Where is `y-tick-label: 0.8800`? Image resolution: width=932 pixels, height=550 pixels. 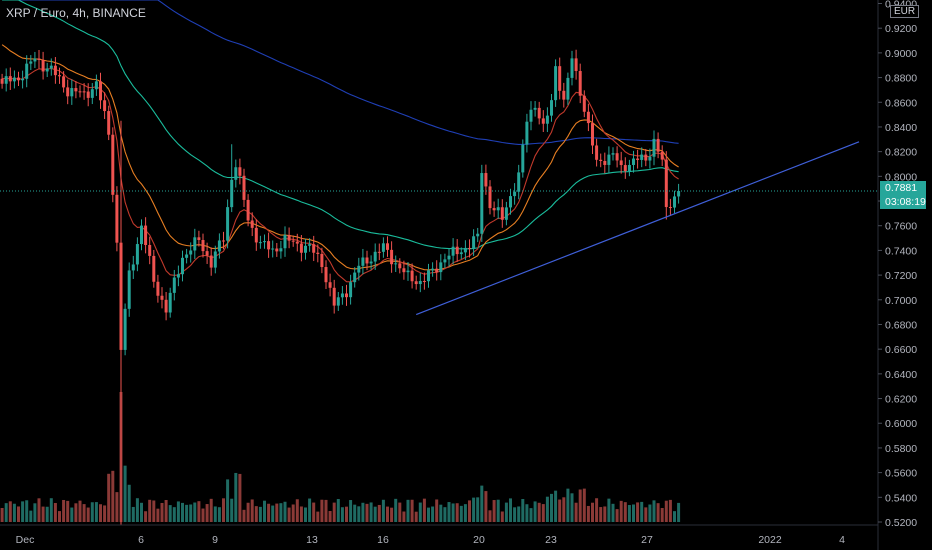 y-tick-label: 0.8800 is located at coordinates (901, 79).